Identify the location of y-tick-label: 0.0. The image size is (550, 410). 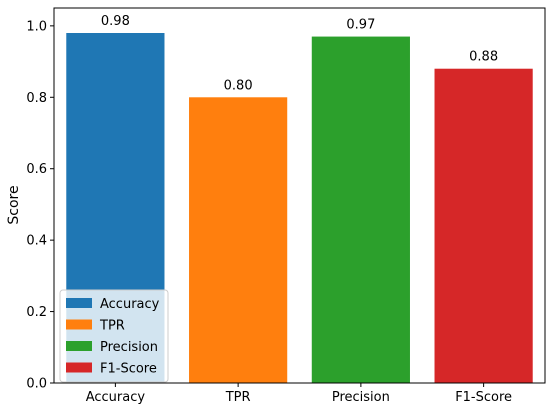
(36, 384).